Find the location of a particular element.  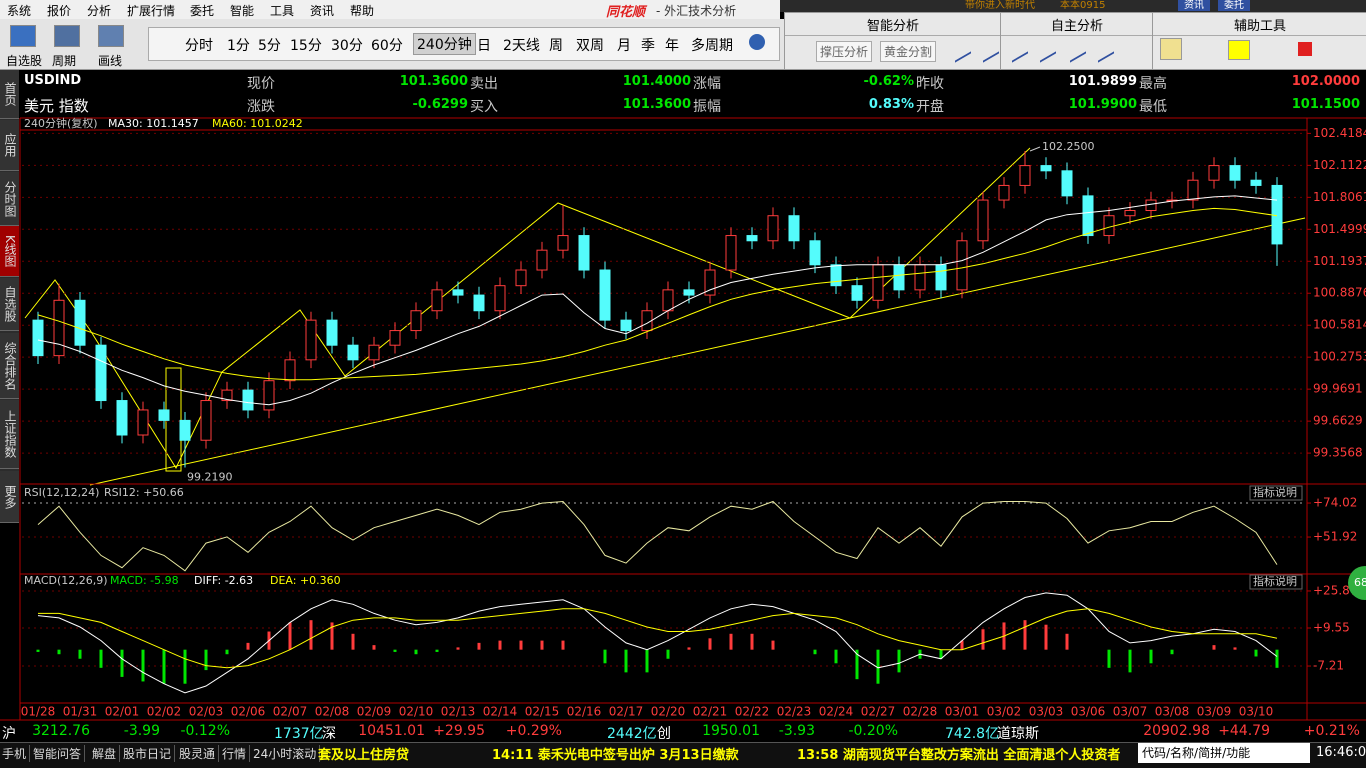

x-tick-label: 02/21 is located at coordinates (710, 712).